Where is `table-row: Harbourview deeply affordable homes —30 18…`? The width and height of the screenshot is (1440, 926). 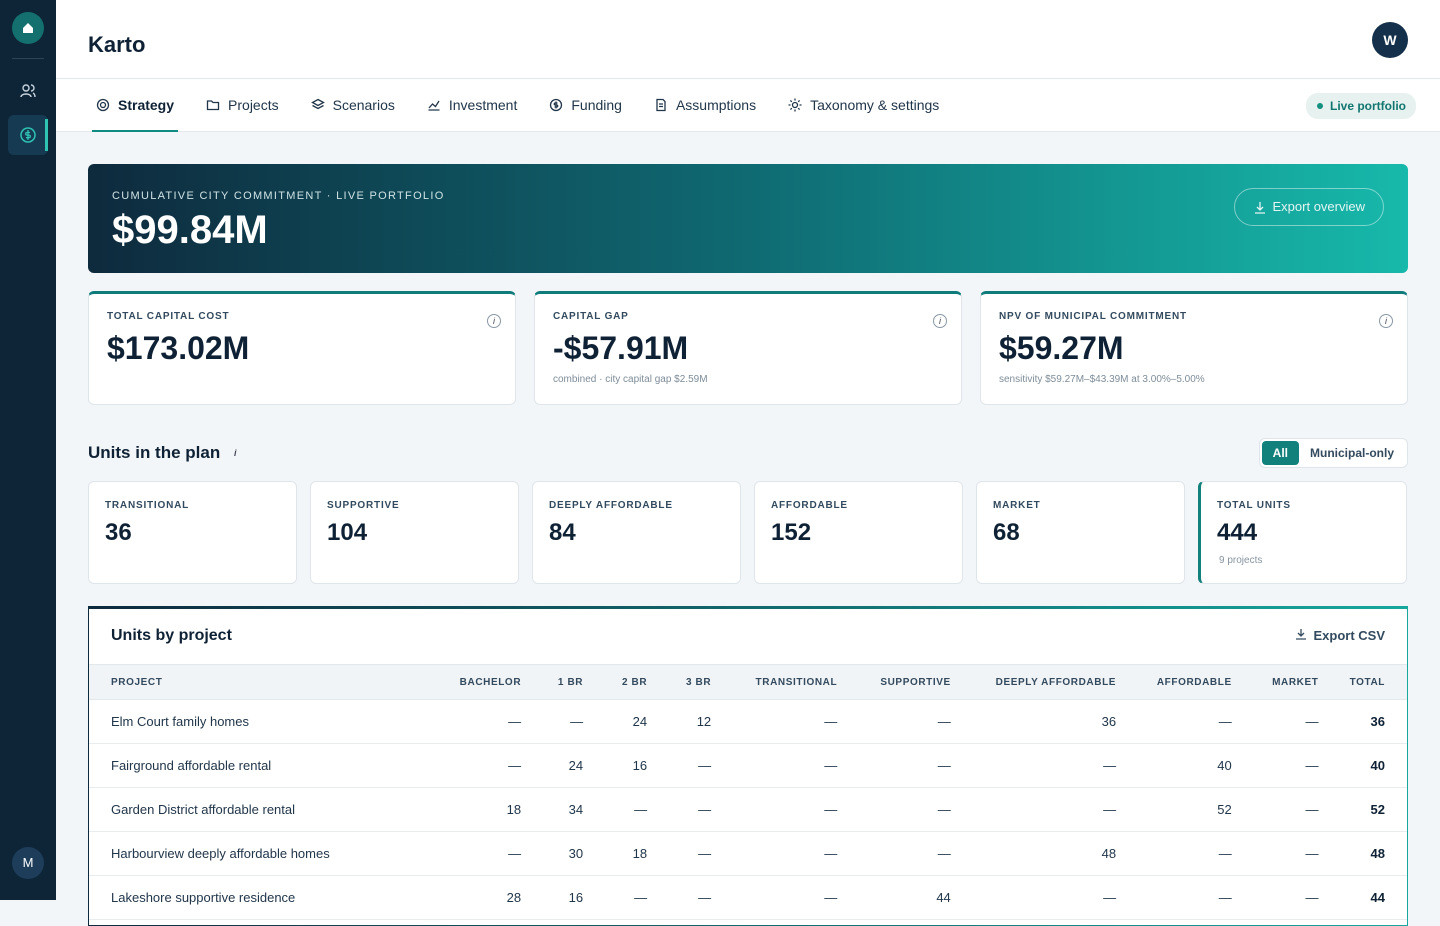
table-row: Harbourview deeply affordable homes —30 18… is located at coordinates (748, 853).